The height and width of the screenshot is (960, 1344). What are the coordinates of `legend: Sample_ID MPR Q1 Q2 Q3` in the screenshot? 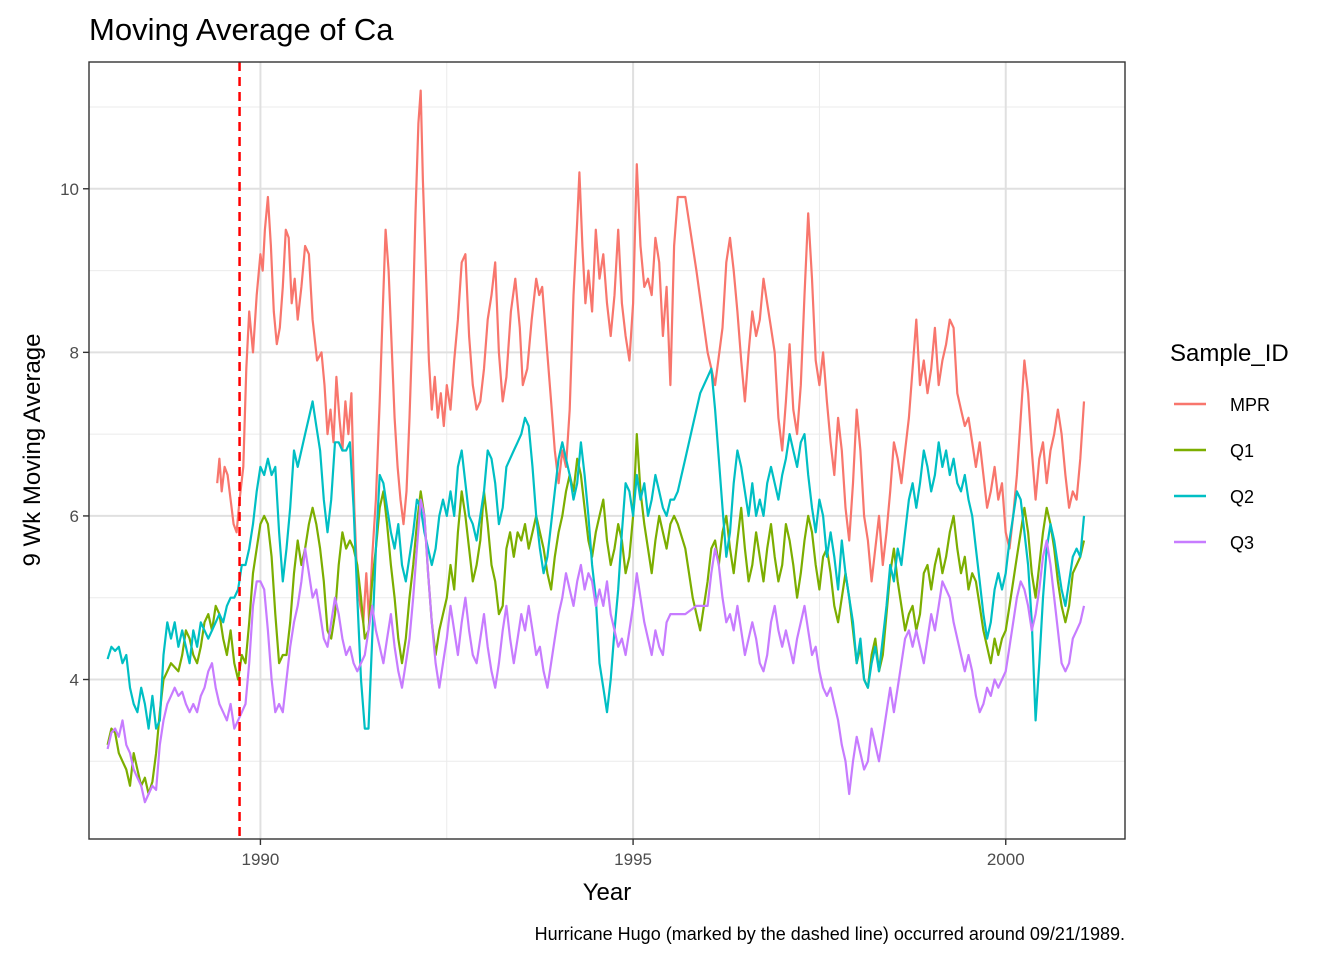 It's located at (1229, 446).